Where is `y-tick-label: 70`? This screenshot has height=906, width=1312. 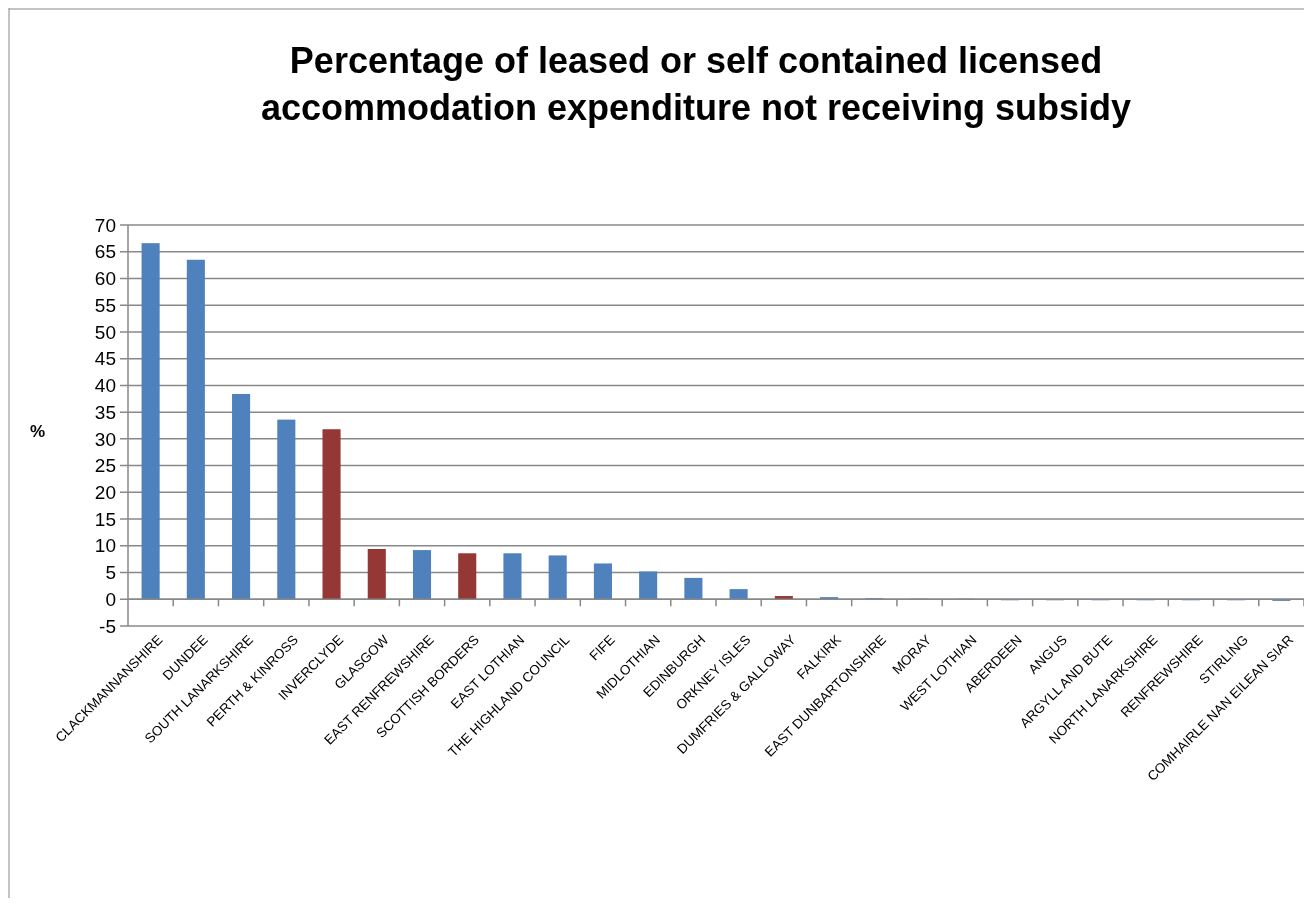
y-tick-label: 70 is located at coordinates (105, 225).